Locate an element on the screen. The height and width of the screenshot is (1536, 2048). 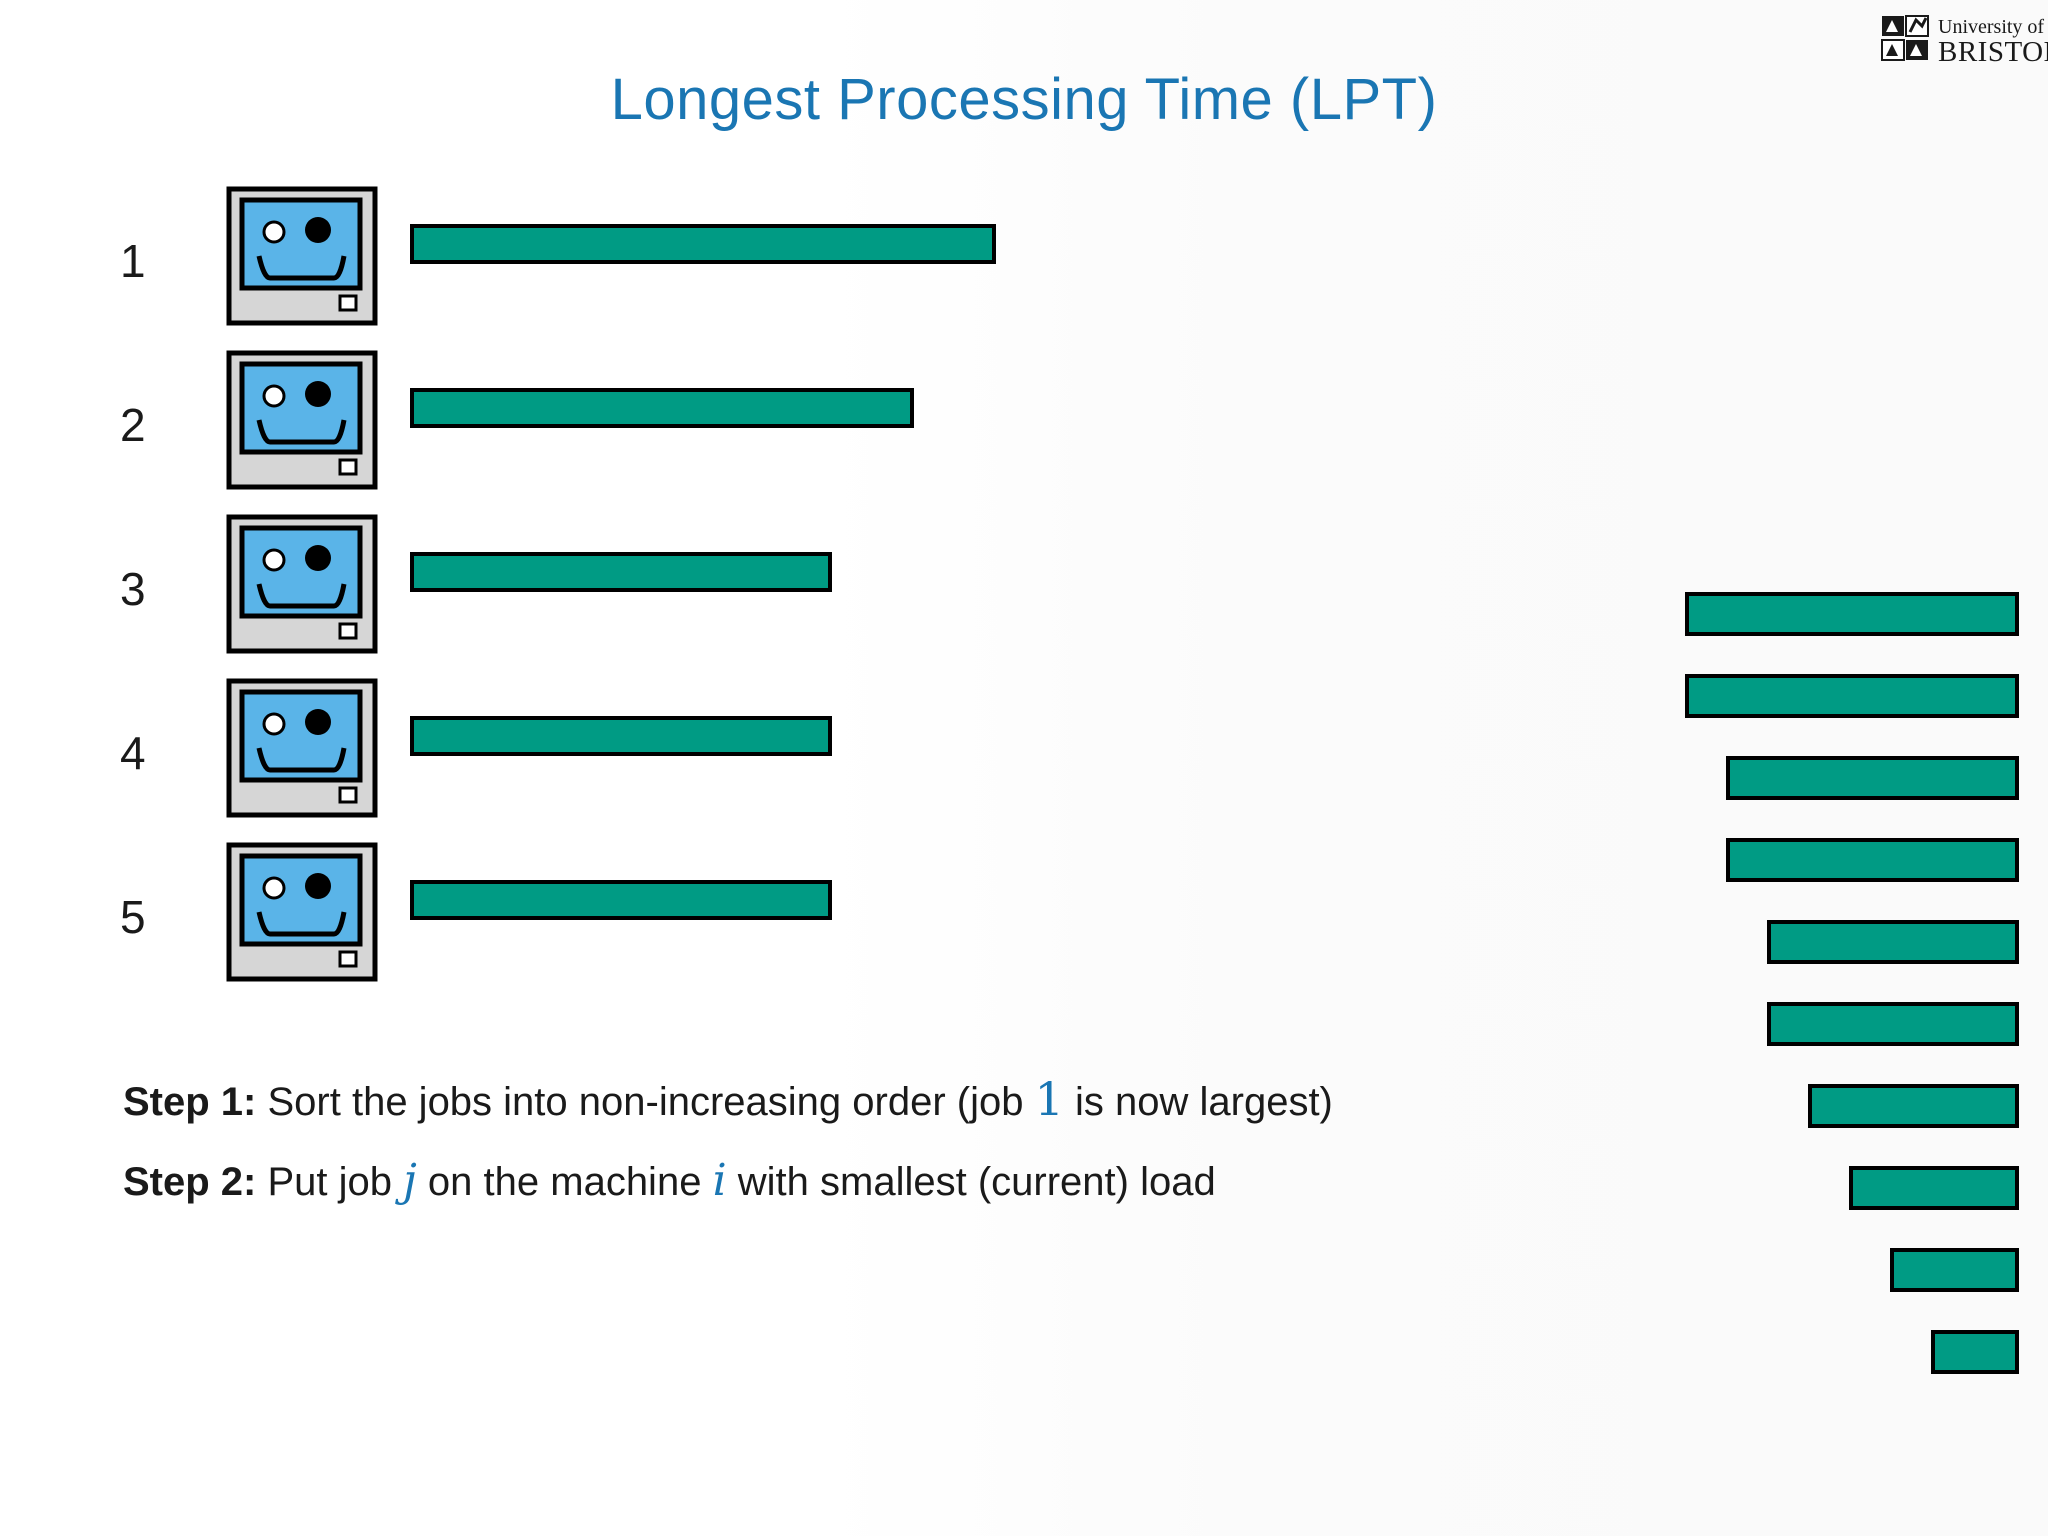
machine-row: 5 is located at coordinates (550, 912).